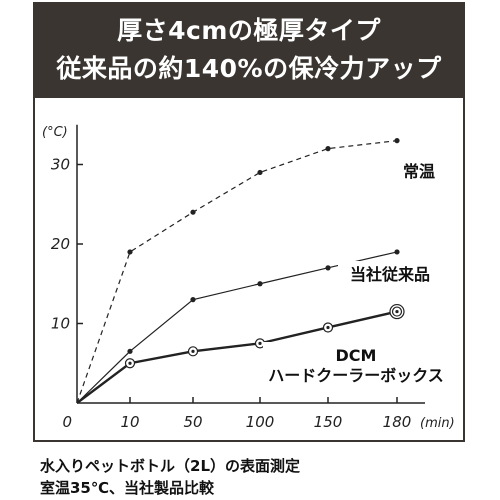 The height and width of the screenshot is (500, 500). Describe the element at coordinates (249, 68) in the screenshot. I see `header-title-line2: 従来品の約140%の保冷力アップ` at that location.